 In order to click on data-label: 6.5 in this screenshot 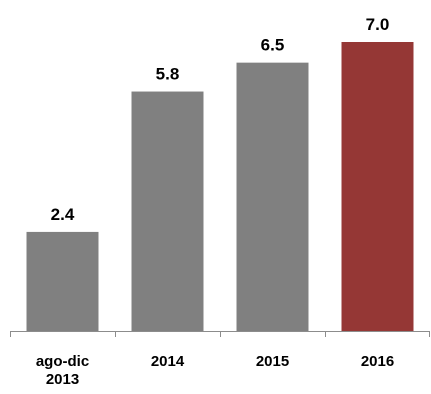, I will do `click(273, 45)`.